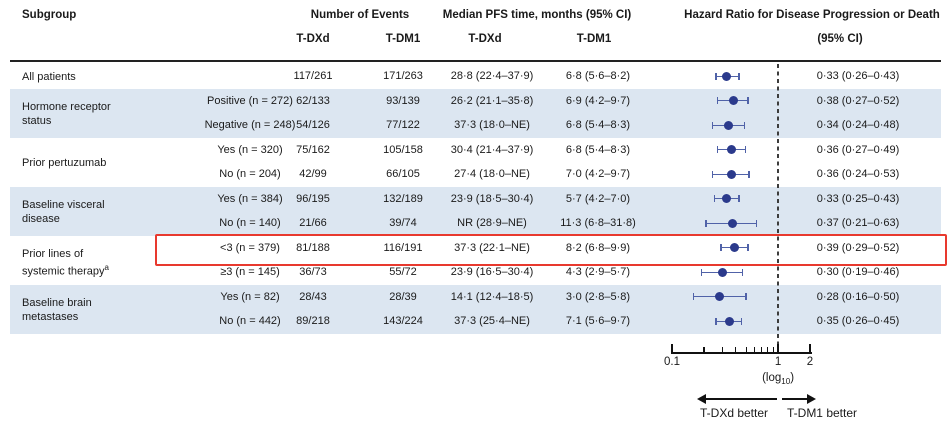 The height and width of the screenshot is (426, 951). What do you see at coordinates (403, 247) in the screenshot?
I see `events-tdm1-value: 116/191` at bounding box center [403, 247].